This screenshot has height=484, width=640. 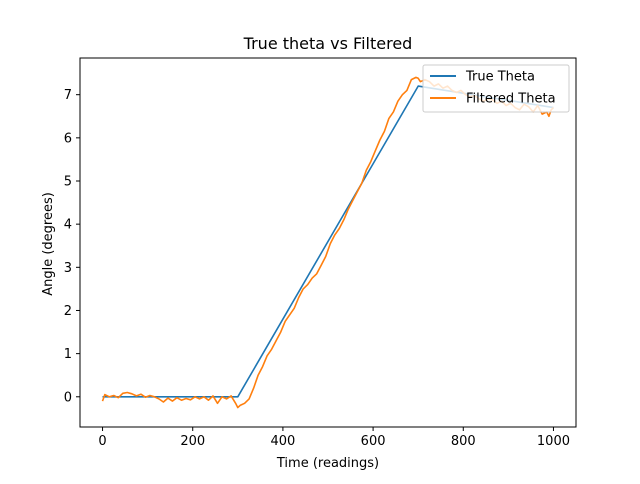 What do you see at coordinates (511, 99) in the screenshot?
I see `legend-label-filtered-theta: Filtered Theta` at bounding box center [511, 99].